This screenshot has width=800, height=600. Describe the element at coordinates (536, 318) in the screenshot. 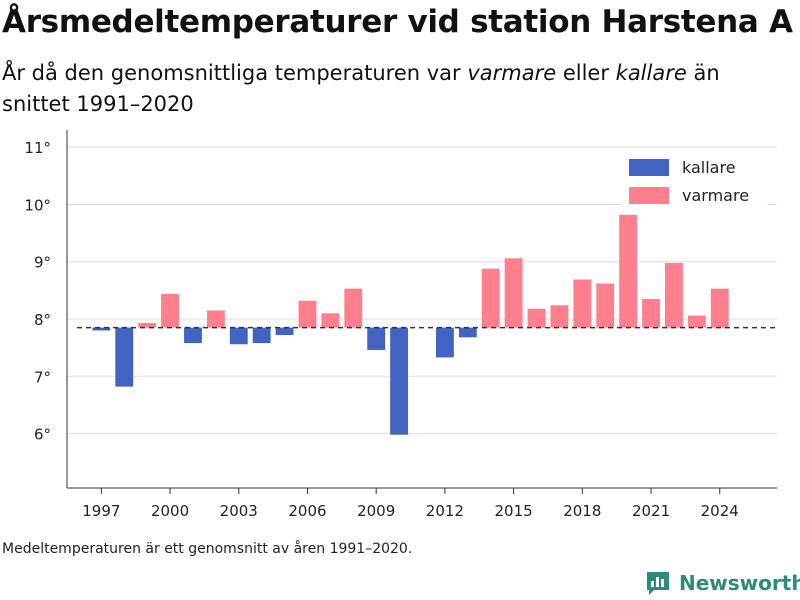

I see `bar-2016` at that location.